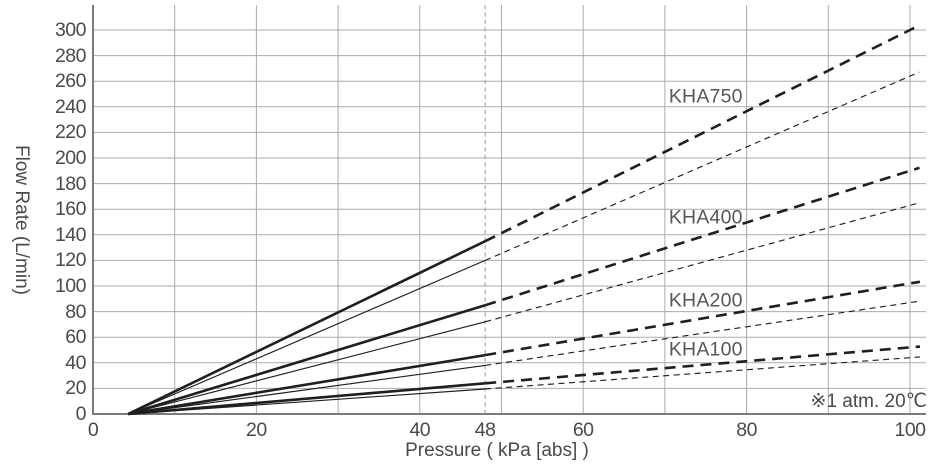 The height and width of the screenshot is (467, 952). I want to click on x-axis-title: Pressure ( kPa [abs] ), so click(497, 450).